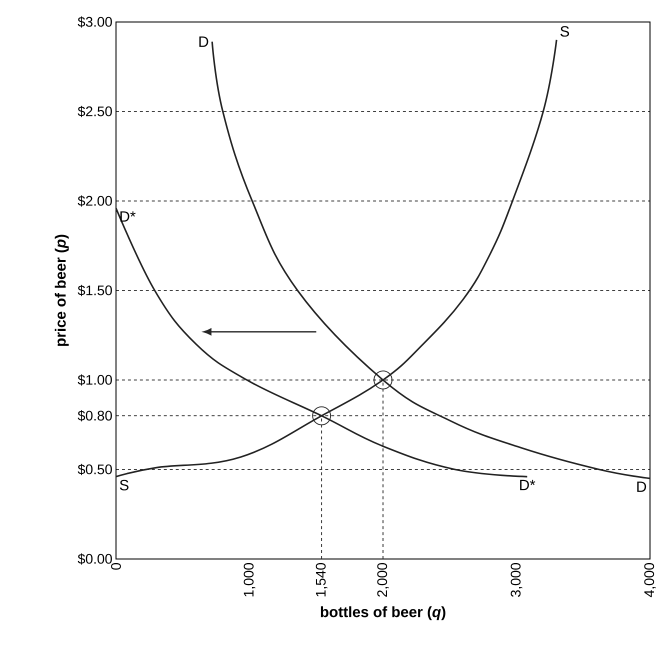 This screenshot has width=665, height=653. What do you see at coordinates (128, 216) in the screenshot?
I see `series-label: D*` at bounding box center [128, 216].